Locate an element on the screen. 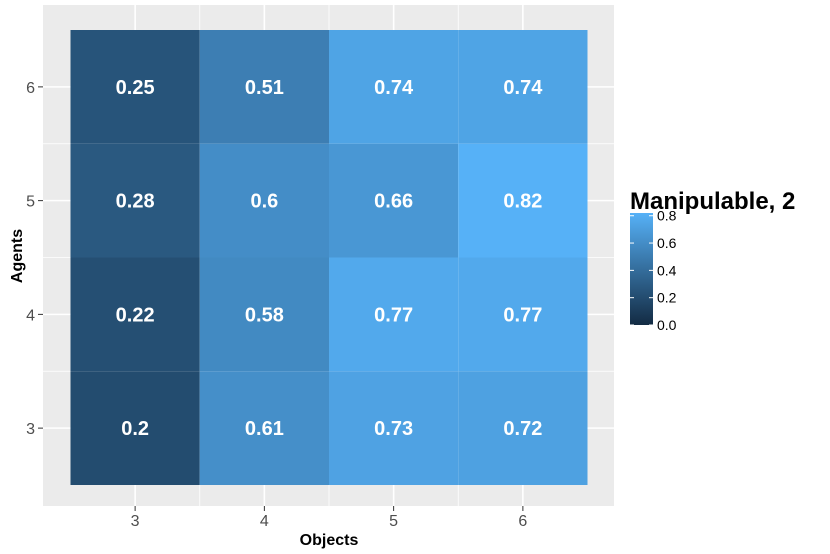  cell-value-label: 0.72 is located at coordinates (522, 429).